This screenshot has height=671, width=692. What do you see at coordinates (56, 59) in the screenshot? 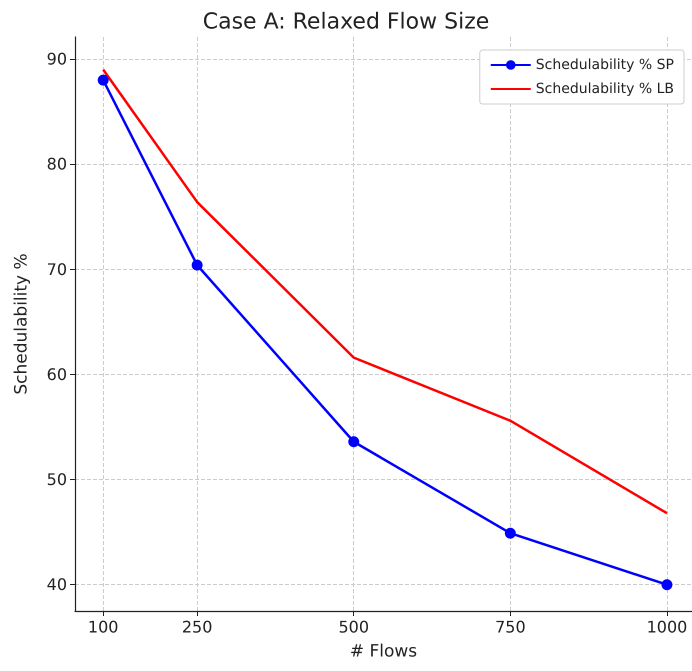
I see `y-tick-label: 90` at bounding box center [56, 59].